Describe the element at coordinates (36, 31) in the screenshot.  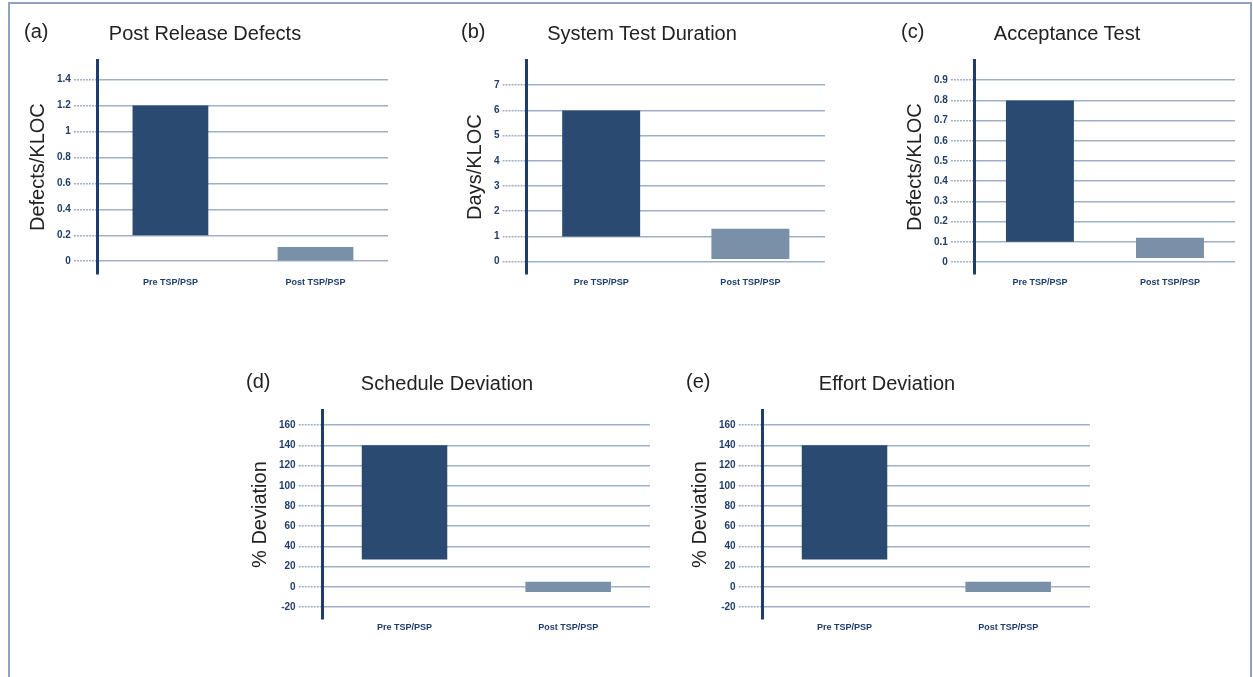
I see `text: (a)` at that location.